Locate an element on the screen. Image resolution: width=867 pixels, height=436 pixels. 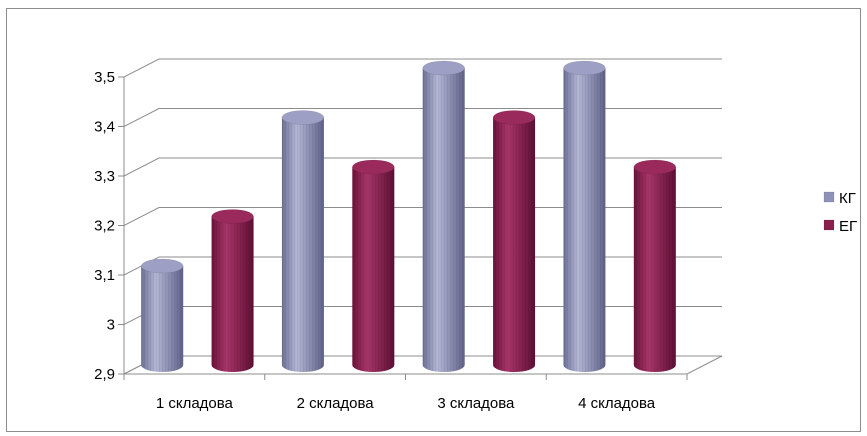
legend-item-eg: ЕГ is located at coordinates (840, 226).